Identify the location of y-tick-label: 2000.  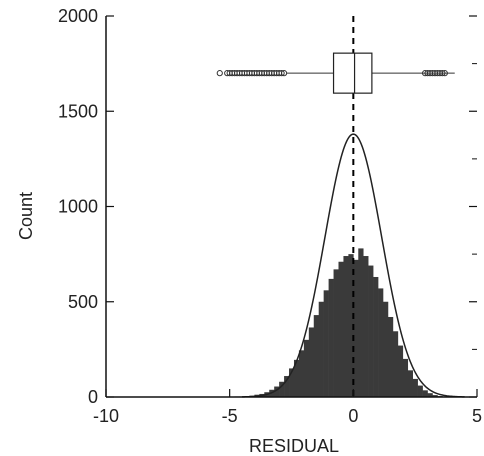
(78, 16).